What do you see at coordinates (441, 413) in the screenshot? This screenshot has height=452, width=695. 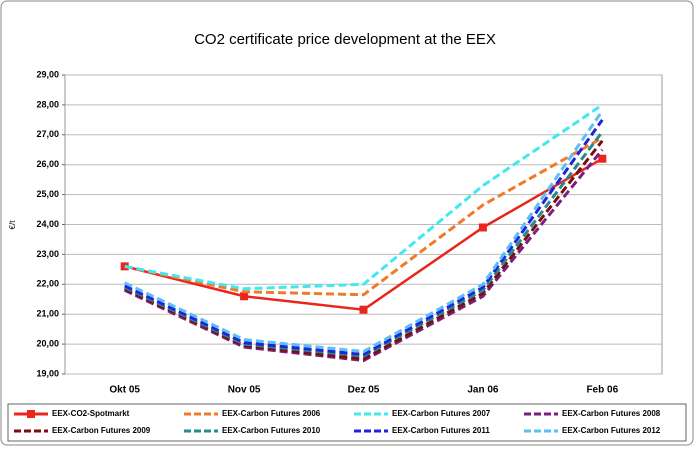 I see `legend-label: EEX-Carbon Futures 2007` at bounding box center [441, 413].